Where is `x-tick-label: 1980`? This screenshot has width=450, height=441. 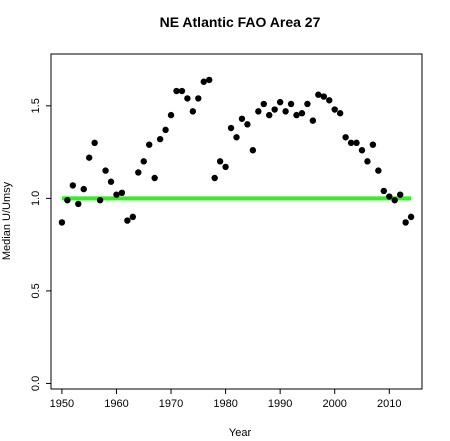 x-tick-label: 1980 is located at coordinates (225, 404).